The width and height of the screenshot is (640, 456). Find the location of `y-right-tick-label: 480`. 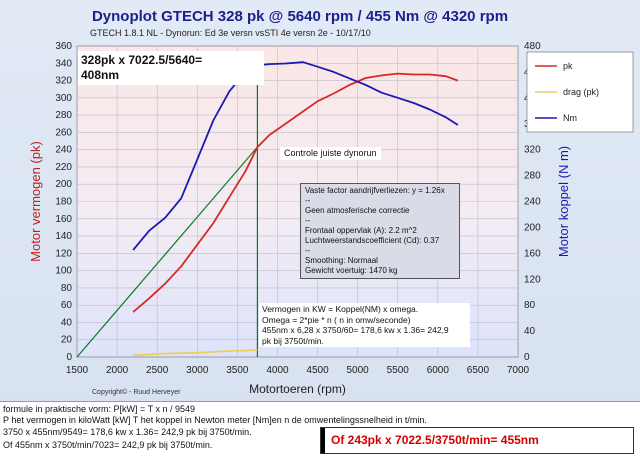

y-right-tick-label: 480 is located at coordinates (532, 46).